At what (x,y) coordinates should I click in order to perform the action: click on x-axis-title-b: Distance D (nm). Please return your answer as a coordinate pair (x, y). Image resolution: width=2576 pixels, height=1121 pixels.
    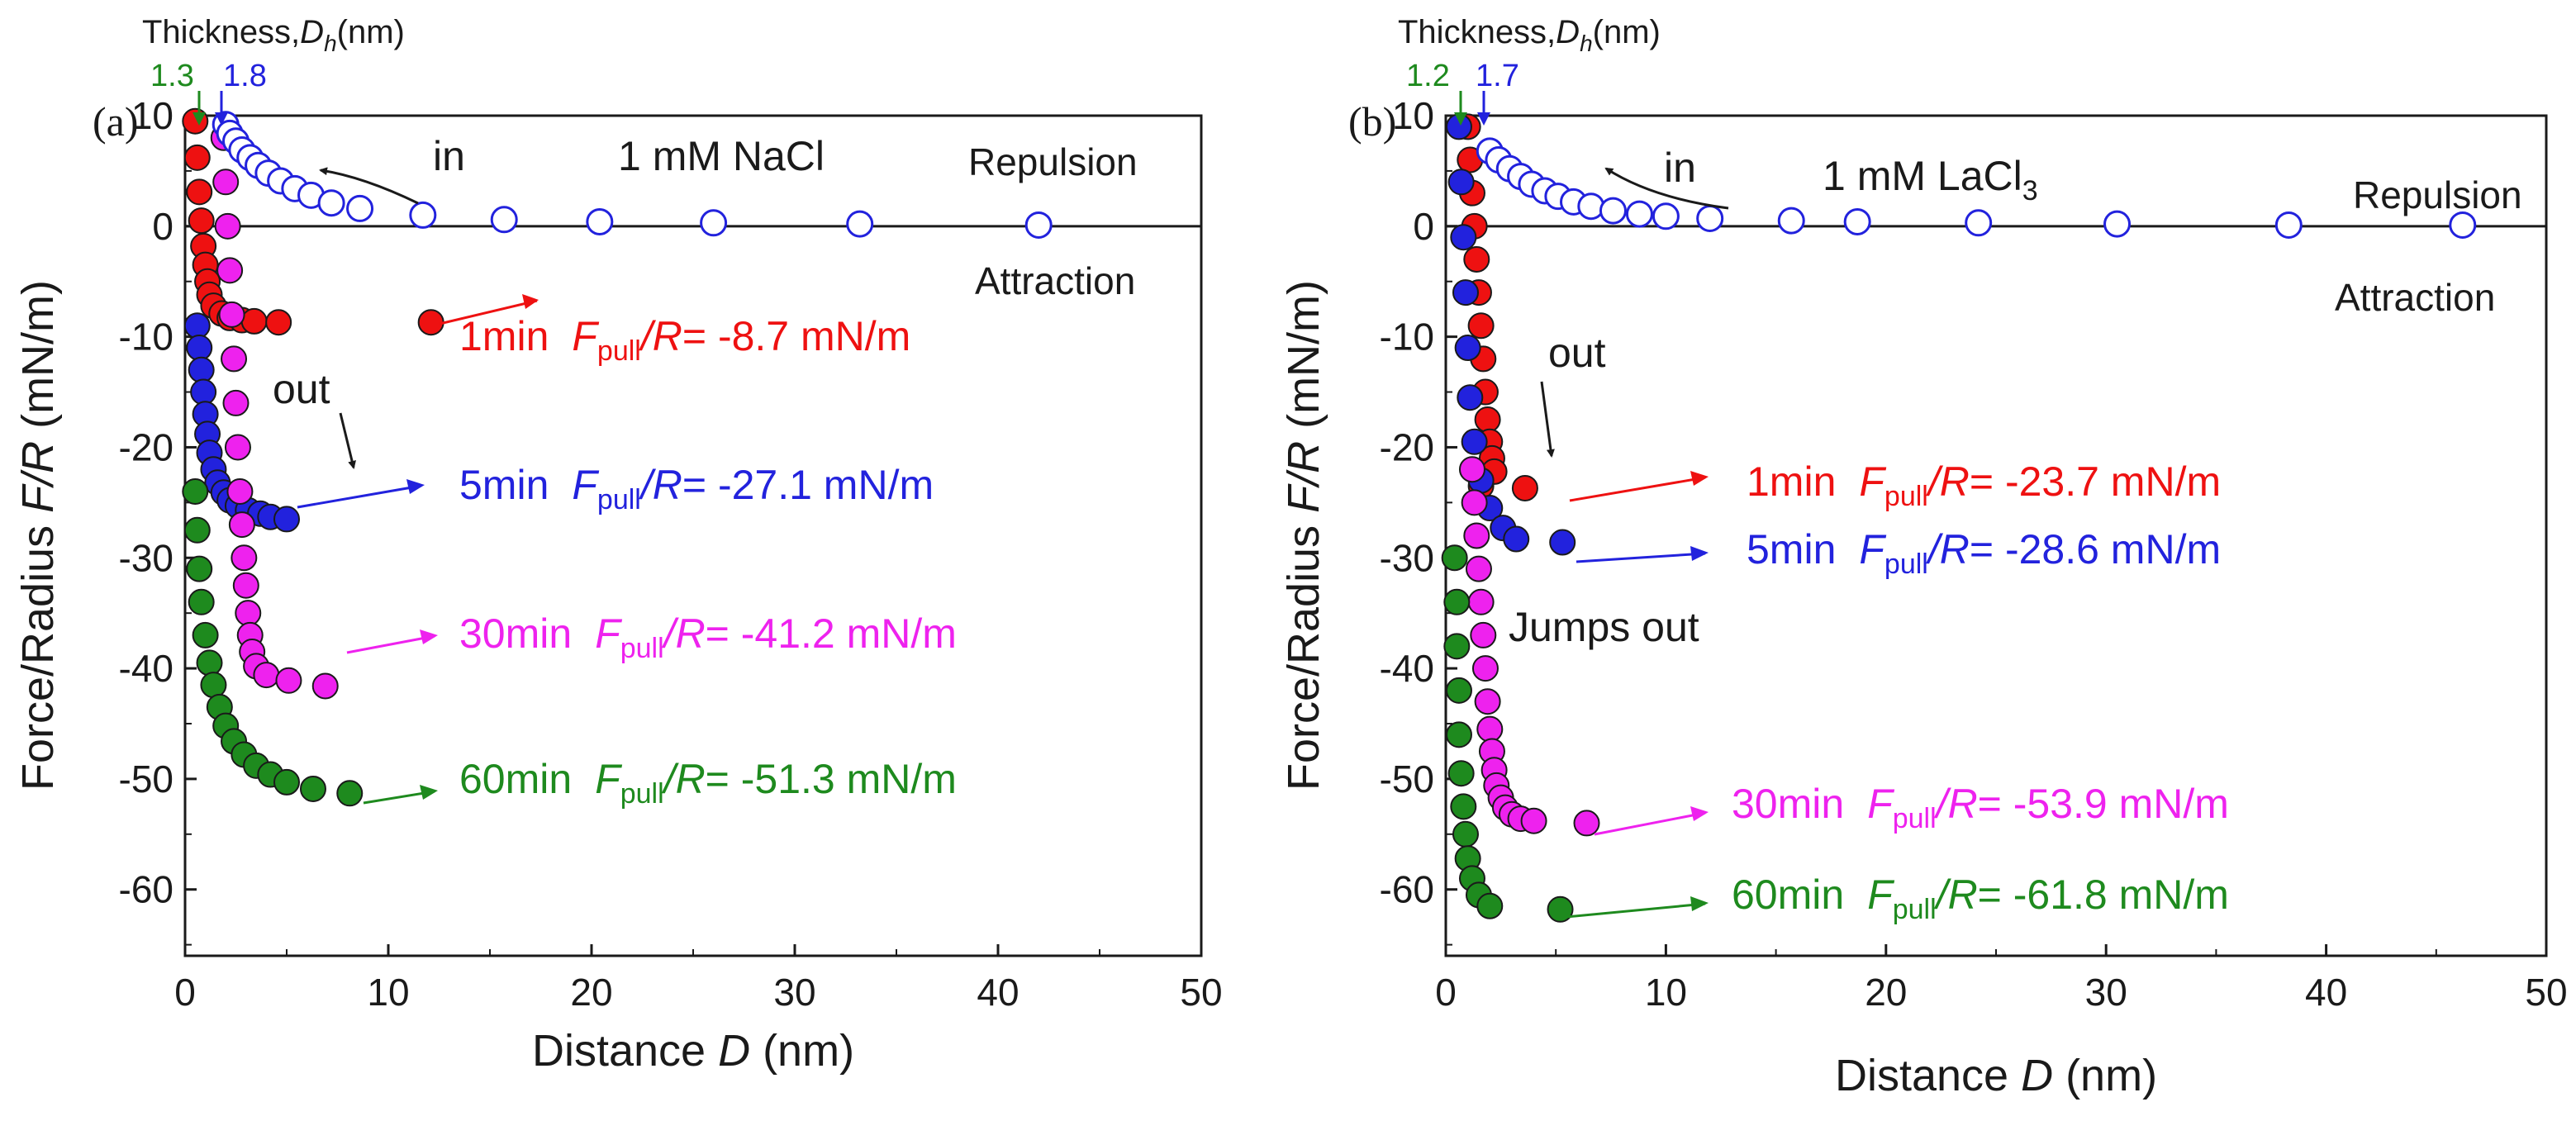
    Looking at the image, I should click on (1996, 1075).